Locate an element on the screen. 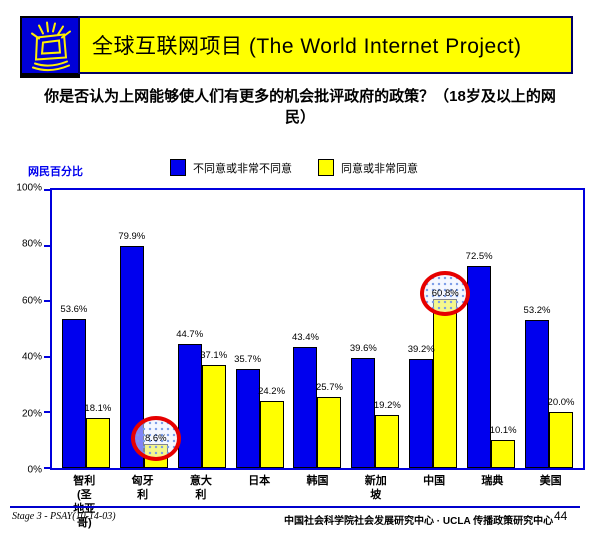 This screenshot has height=540, width=600. bar-value-label: 25.7% is located at coordinates (329, 387).